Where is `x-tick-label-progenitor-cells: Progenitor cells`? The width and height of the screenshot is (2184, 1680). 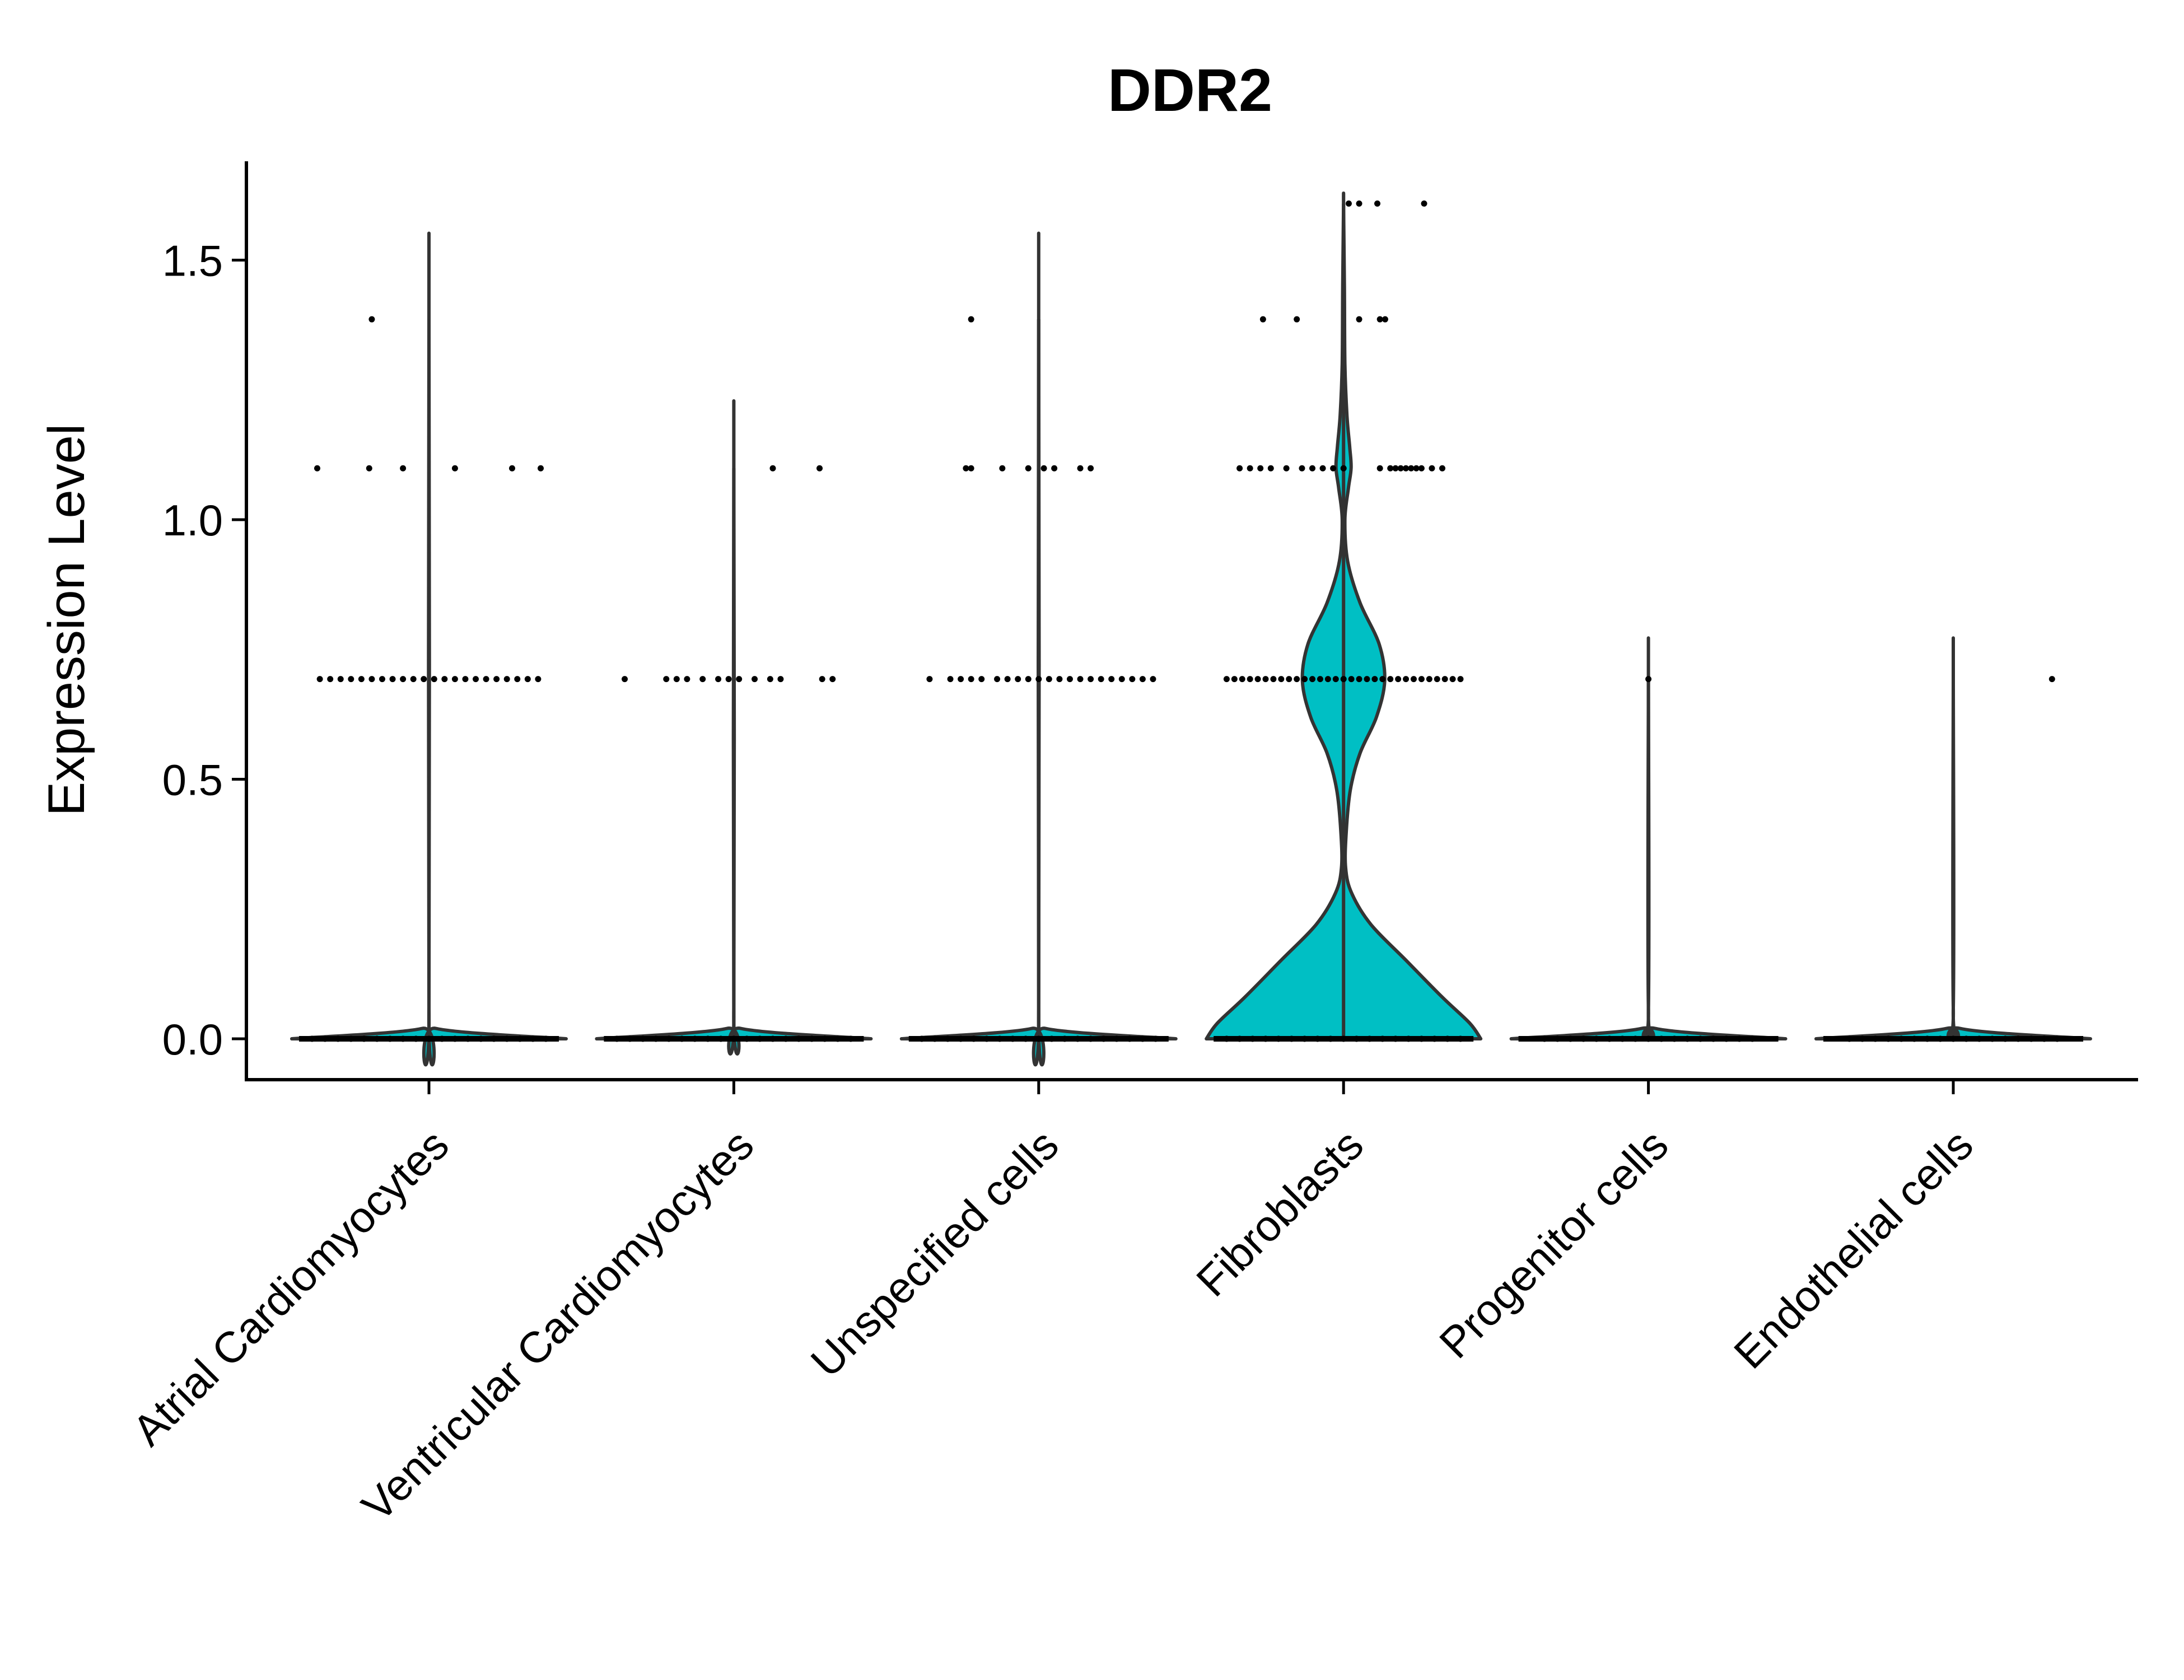
x-tick-label-progenitor-cells: Progenitor cells is located at coordinates (1554, 1244).